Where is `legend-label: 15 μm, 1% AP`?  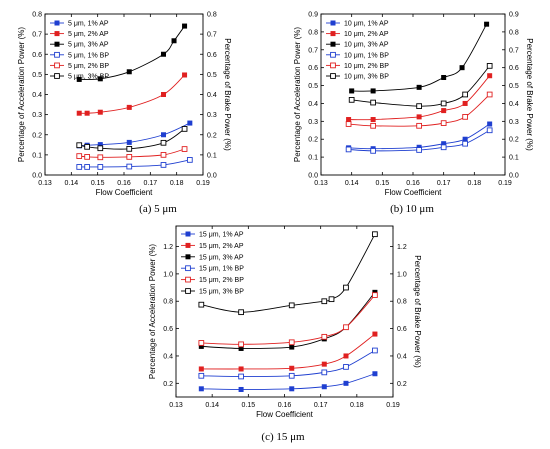 legend-label: 15 μm, 1% AP is located at coordinates (221, 235).